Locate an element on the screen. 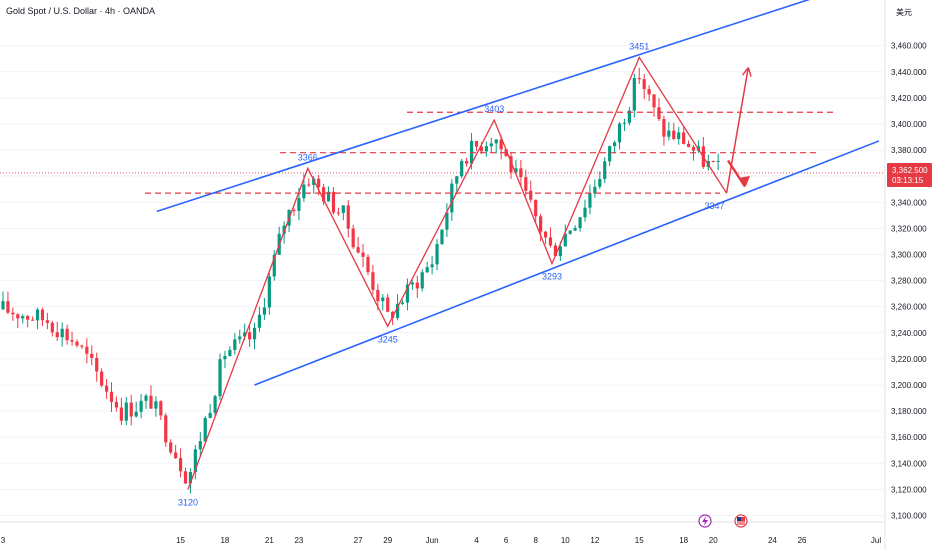  y-tick-label: 3,380.000 is located at coordinates (909, 150).